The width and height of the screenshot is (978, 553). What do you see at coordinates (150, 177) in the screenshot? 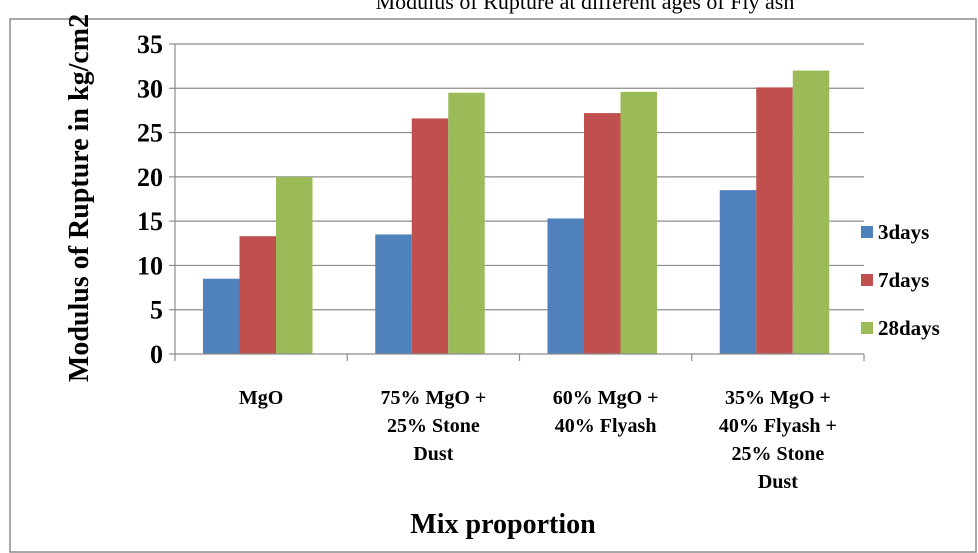
I see `y-tick-label: 20` at bounding box center [150, 177].